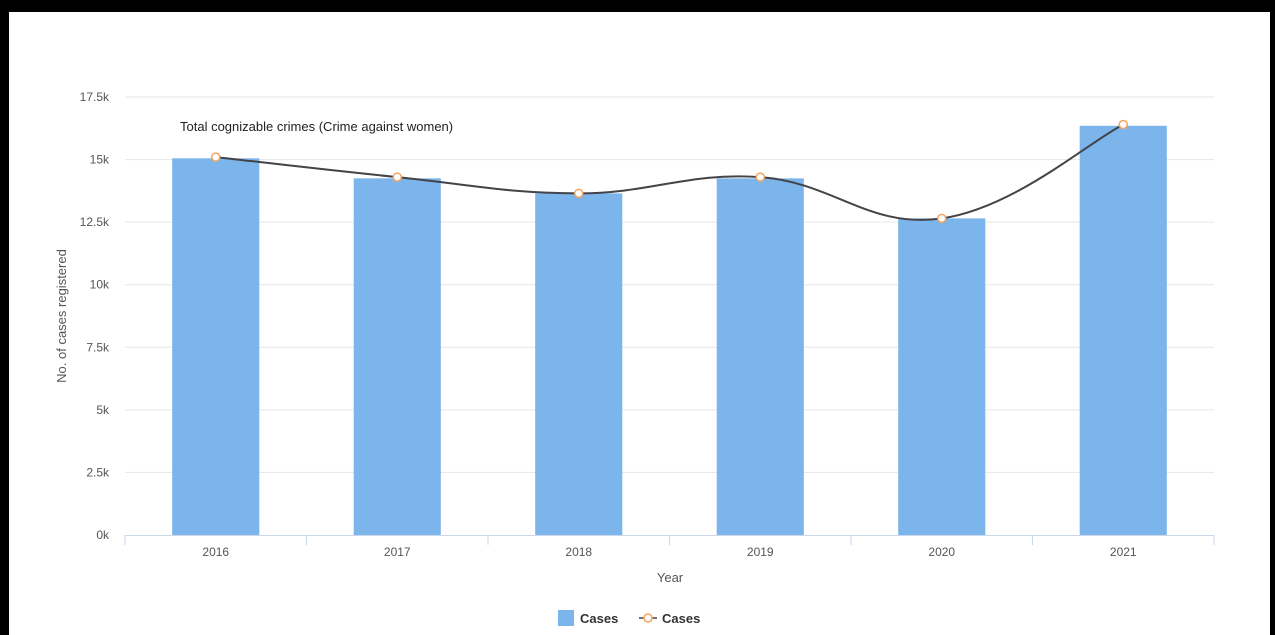 The height and width of the screenshot is (635, 1275). I want to click on y-tick-label: 12.5k, so click(95, 222).